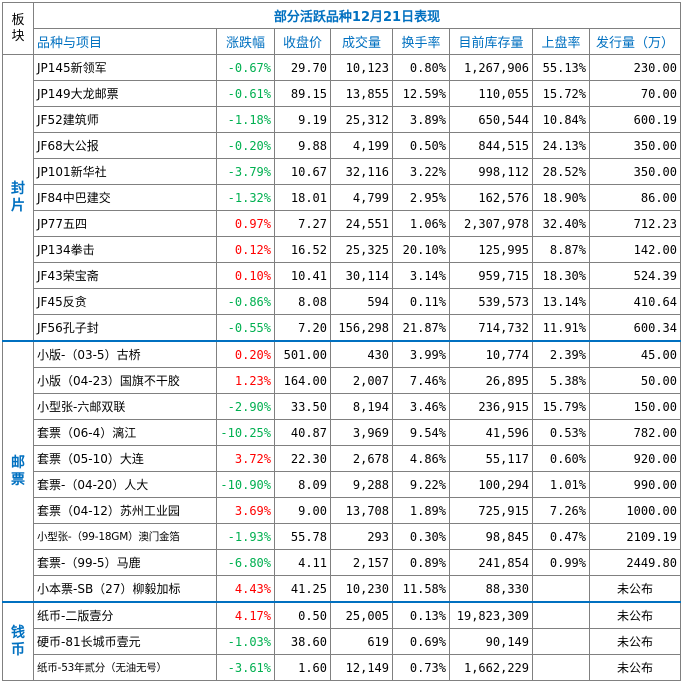  What do you see at coordinates (361, 41) in the screenshot?
I see `header-volume: 成交量` at bounding box center [361, 41].